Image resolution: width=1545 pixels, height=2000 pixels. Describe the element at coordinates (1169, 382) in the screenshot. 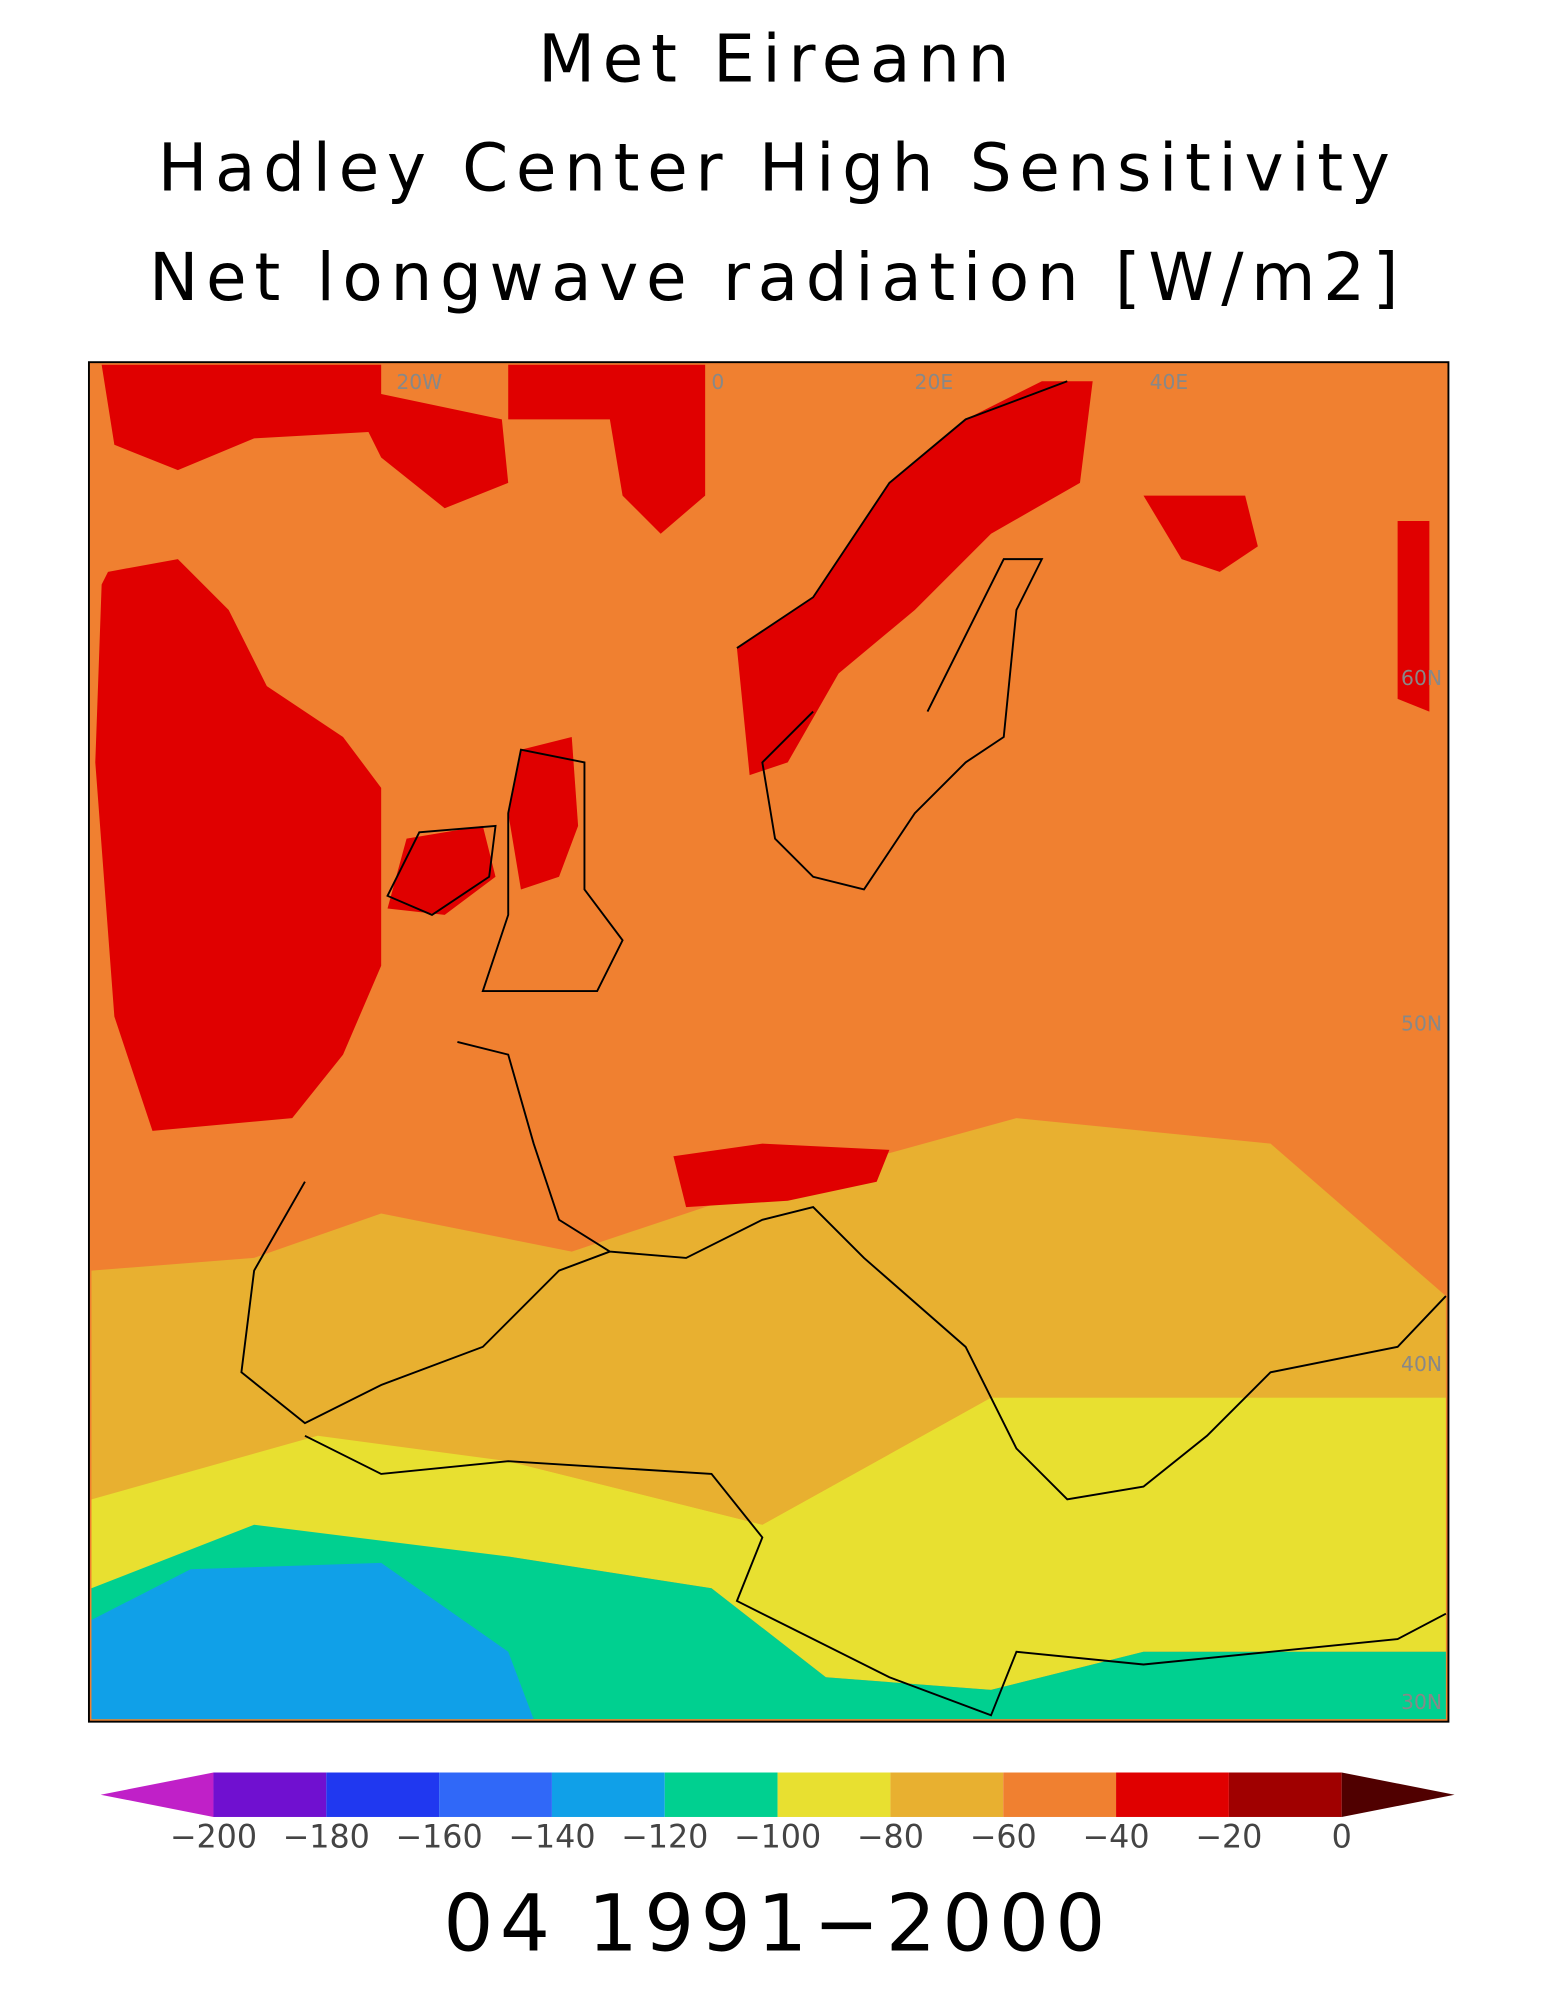

I see `lon-label: 40E` at that location.